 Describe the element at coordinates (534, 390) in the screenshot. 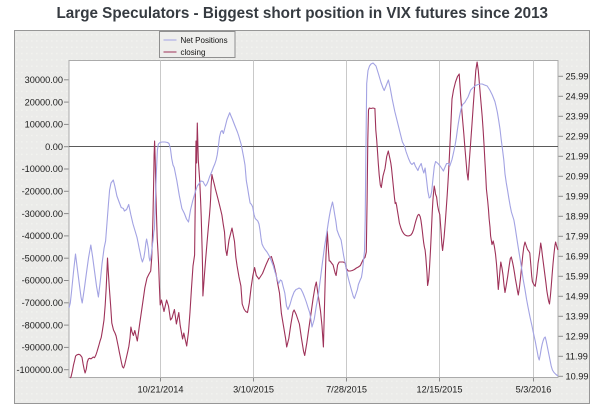

I see `svg-text: 5/3/2016` at that location.